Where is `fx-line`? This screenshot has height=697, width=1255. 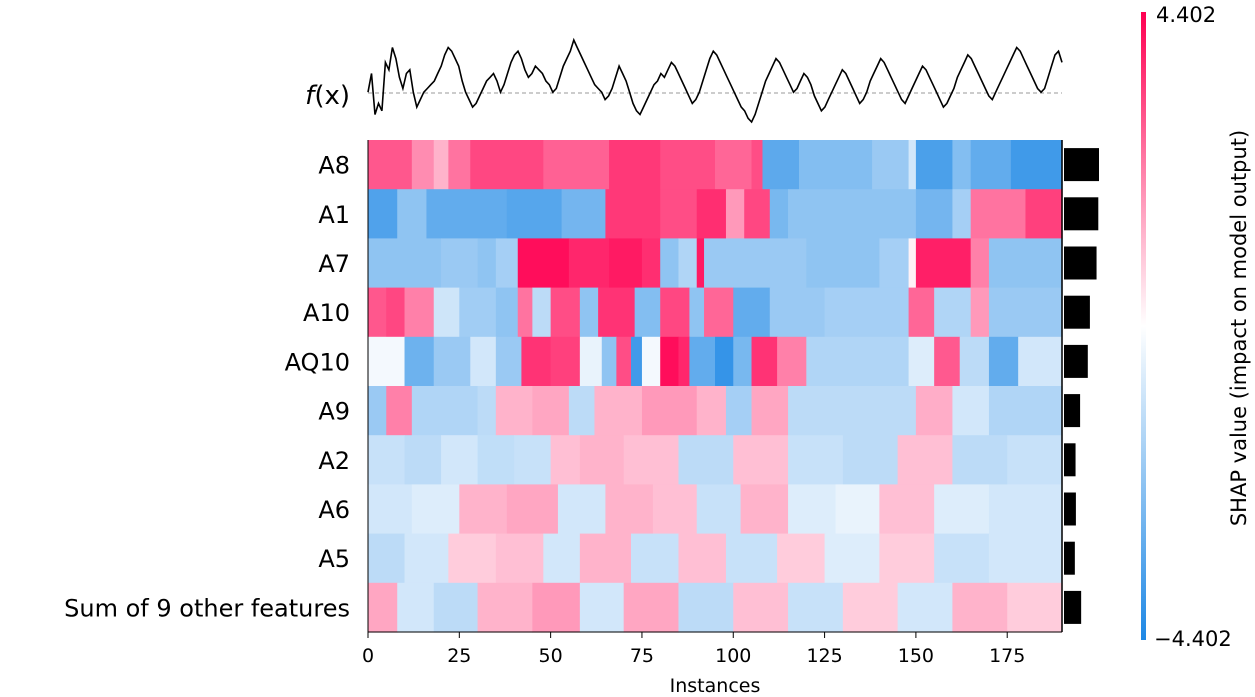
fx-line is located at coordinates (715, 80).